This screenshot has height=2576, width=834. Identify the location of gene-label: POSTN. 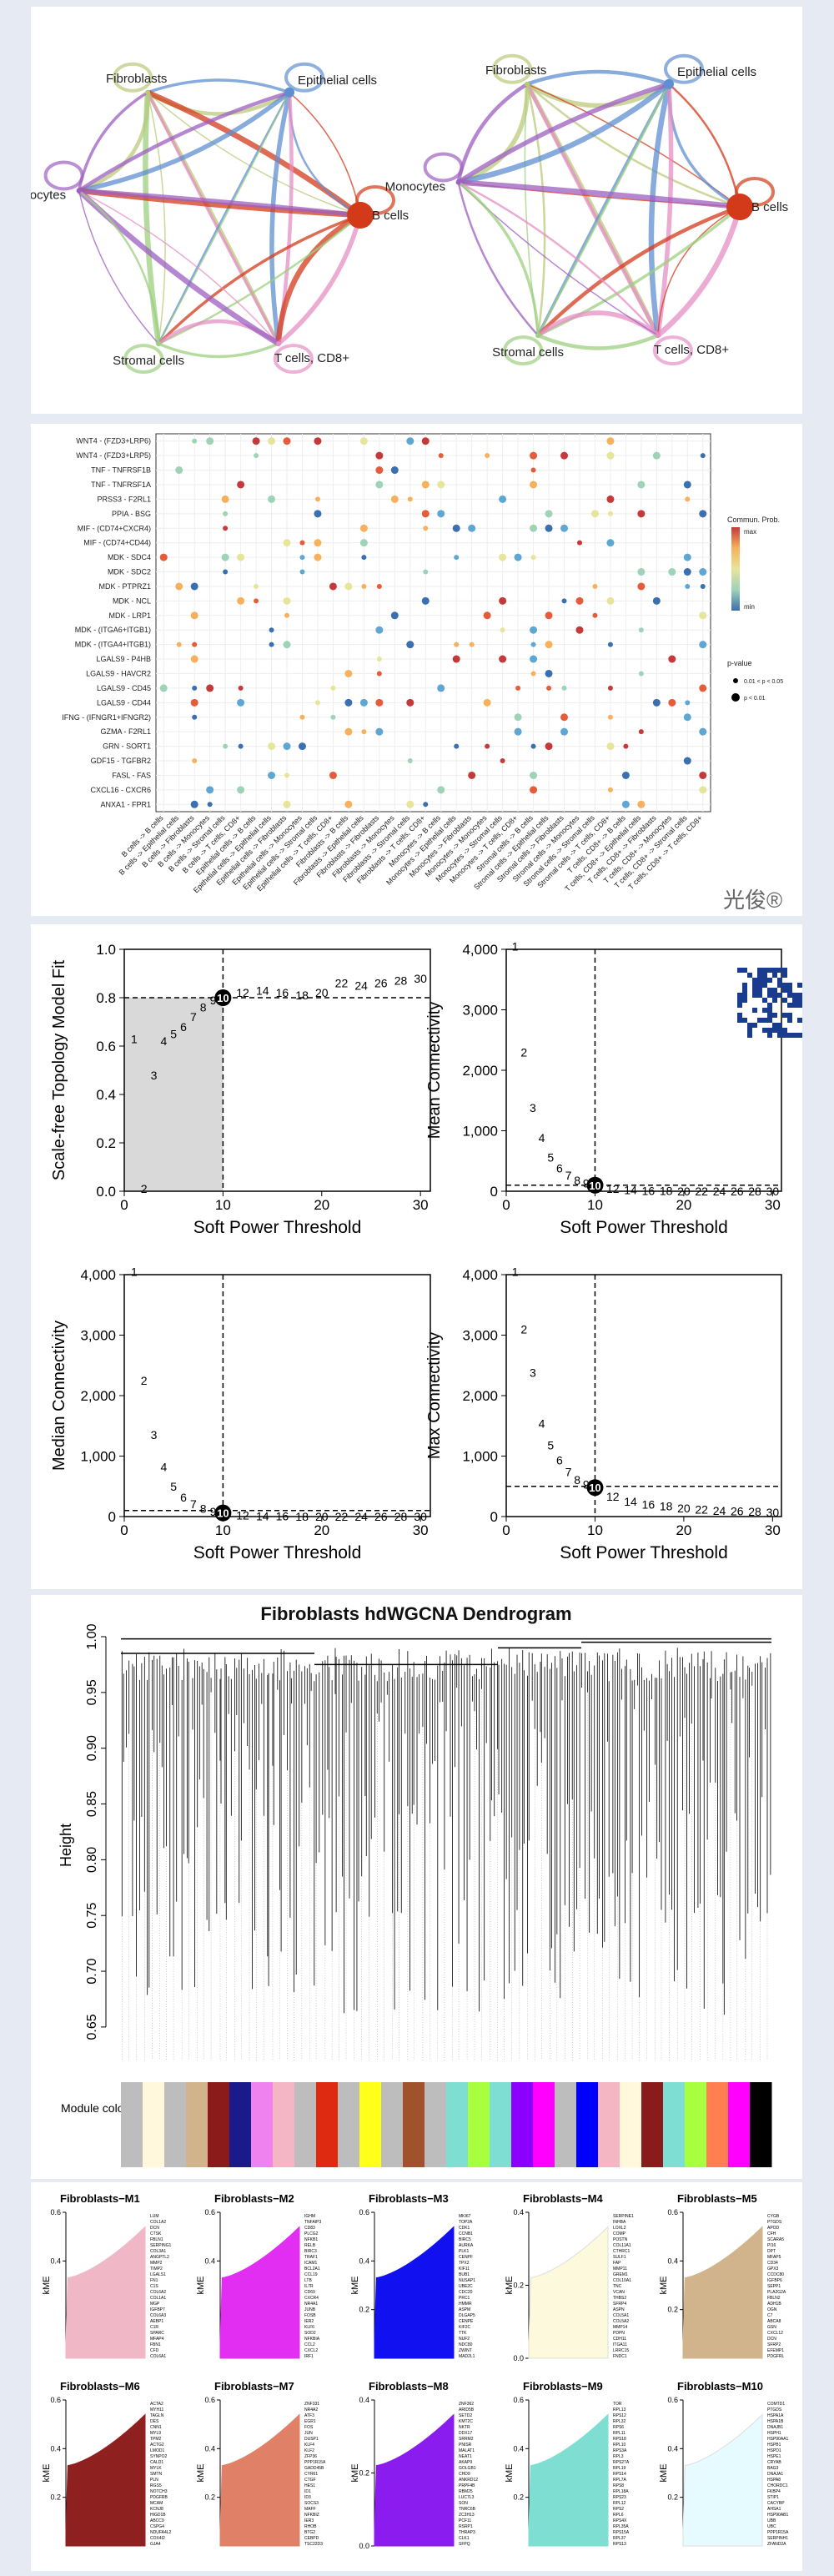
(620, 2239).